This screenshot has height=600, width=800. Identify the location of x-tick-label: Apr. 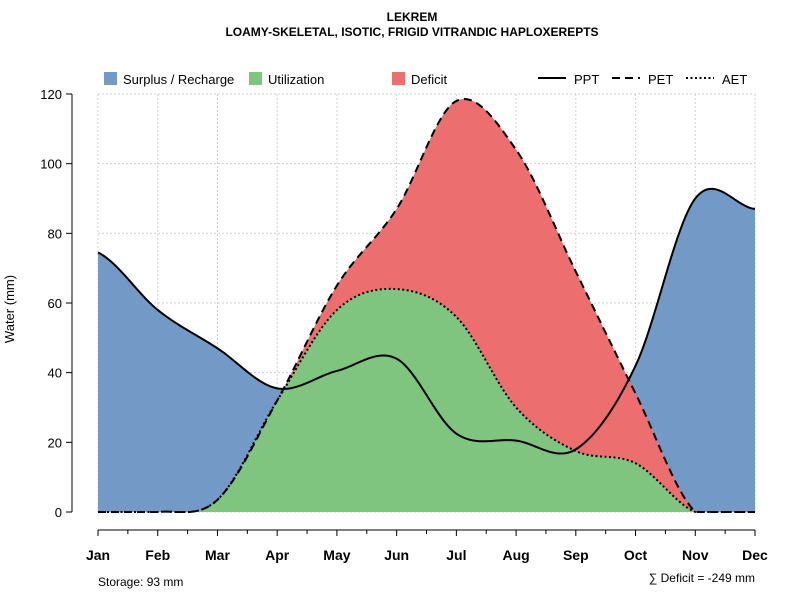
(277, 555).